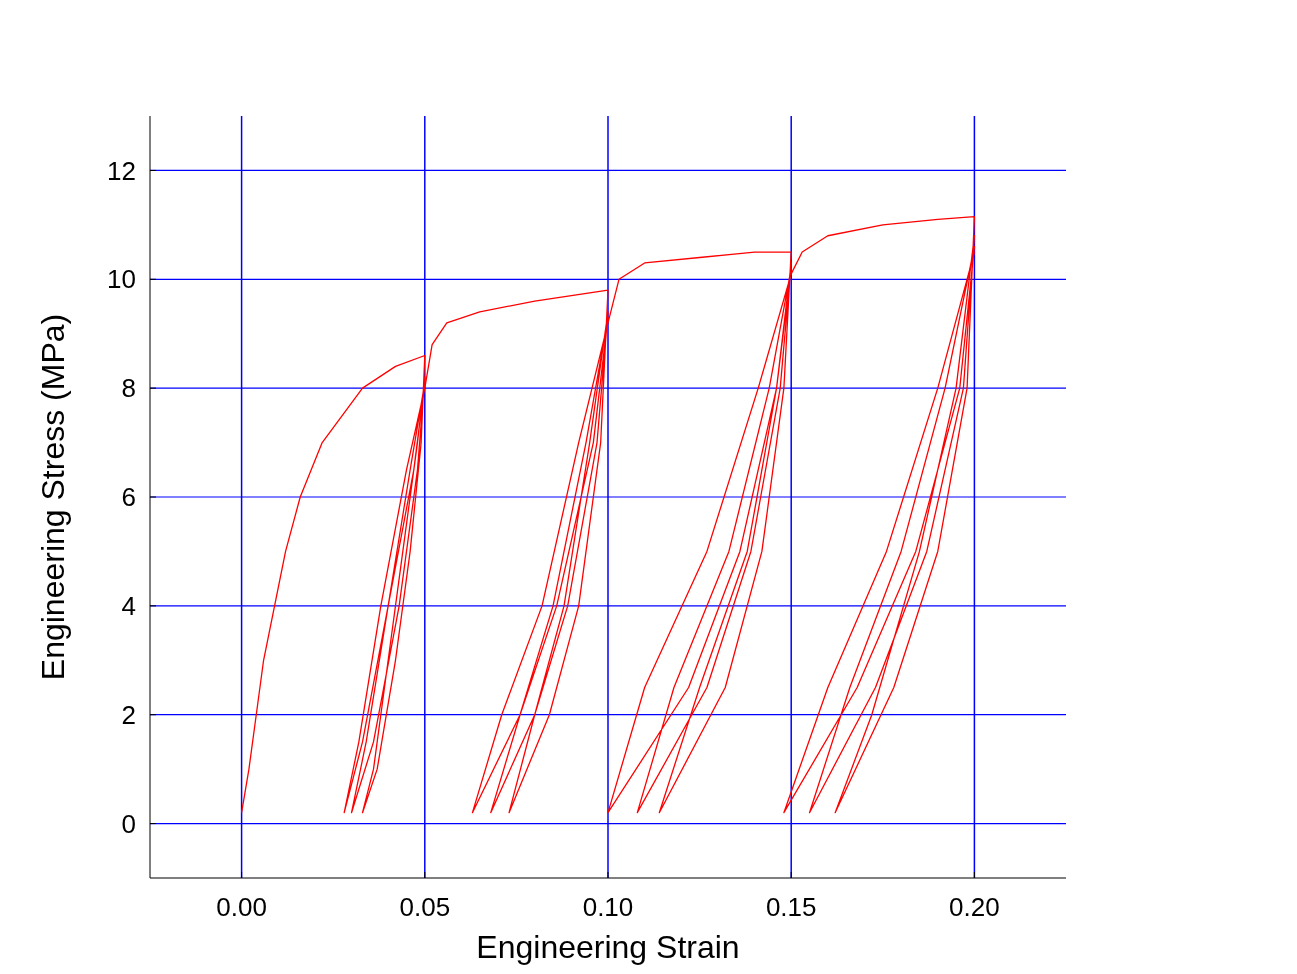  I want to click on x-tick-label: 0.10, so click(608, 907).